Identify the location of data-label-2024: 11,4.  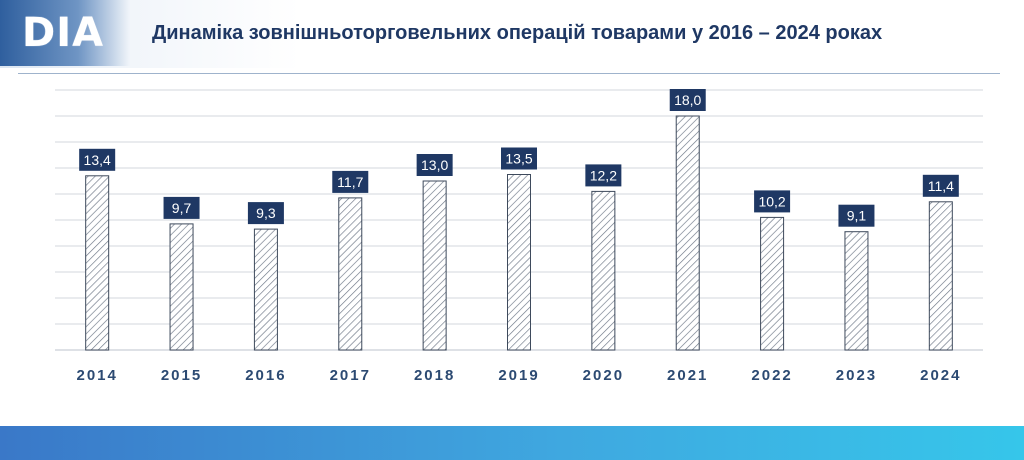
(940, 185).